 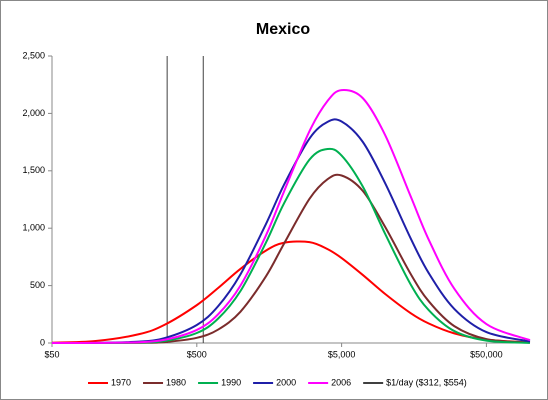 I want to click on x-tick-label: $50, so click(x=51, y=354).